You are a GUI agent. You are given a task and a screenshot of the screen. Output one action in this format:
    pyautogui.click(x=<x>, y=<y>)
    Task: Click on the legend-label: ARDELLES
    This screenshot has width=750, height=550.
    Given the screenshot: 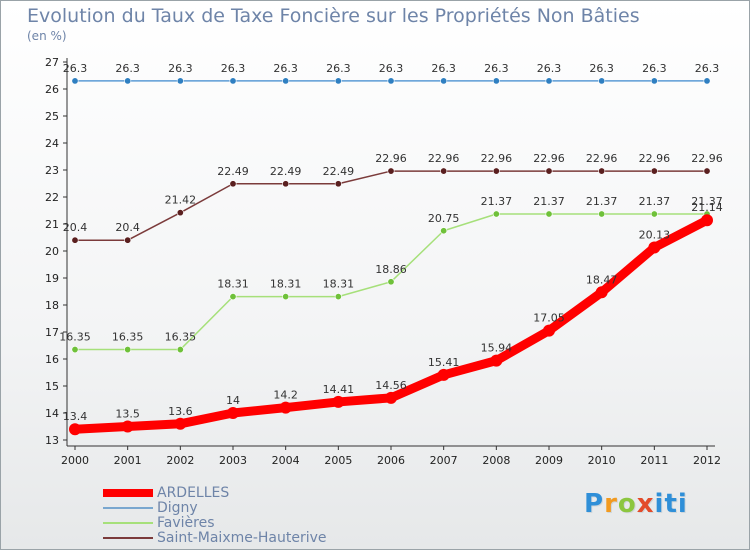 What is the action you would take?
    pyautogui.click(x=193, y=492)
    